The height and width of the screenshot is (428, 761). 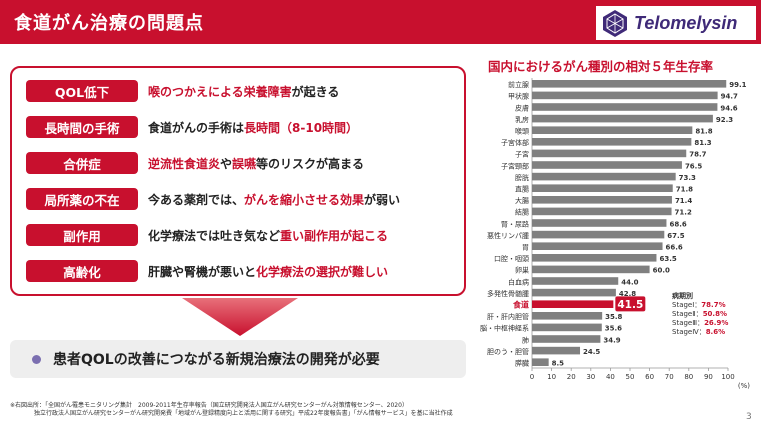 What do you see at coordinates (268, 235) in the screenshot?
I see `problem-description: 化学療法では吐き気など重い副作用が起こる` at bounding box center [268, 235].